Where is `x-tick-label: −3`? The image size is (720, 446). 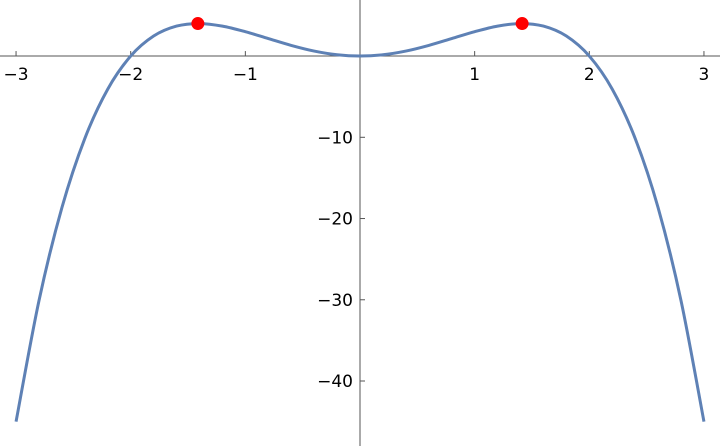 x-tick-label: −3 is located at coordinates (16, 75).